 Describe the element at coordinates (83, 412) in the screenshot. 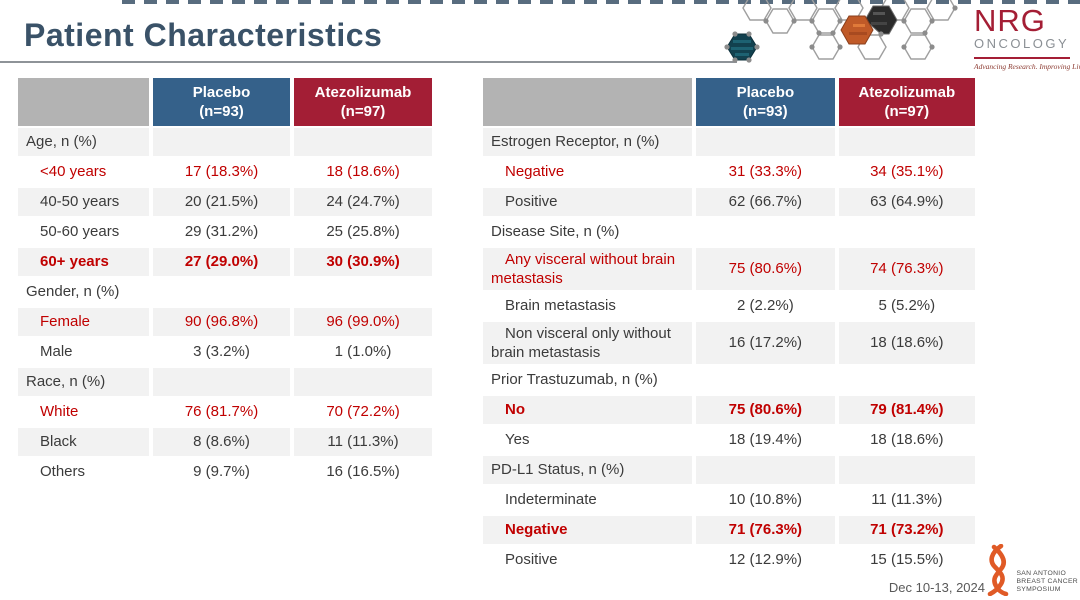

I see `row-label: White` at that location.